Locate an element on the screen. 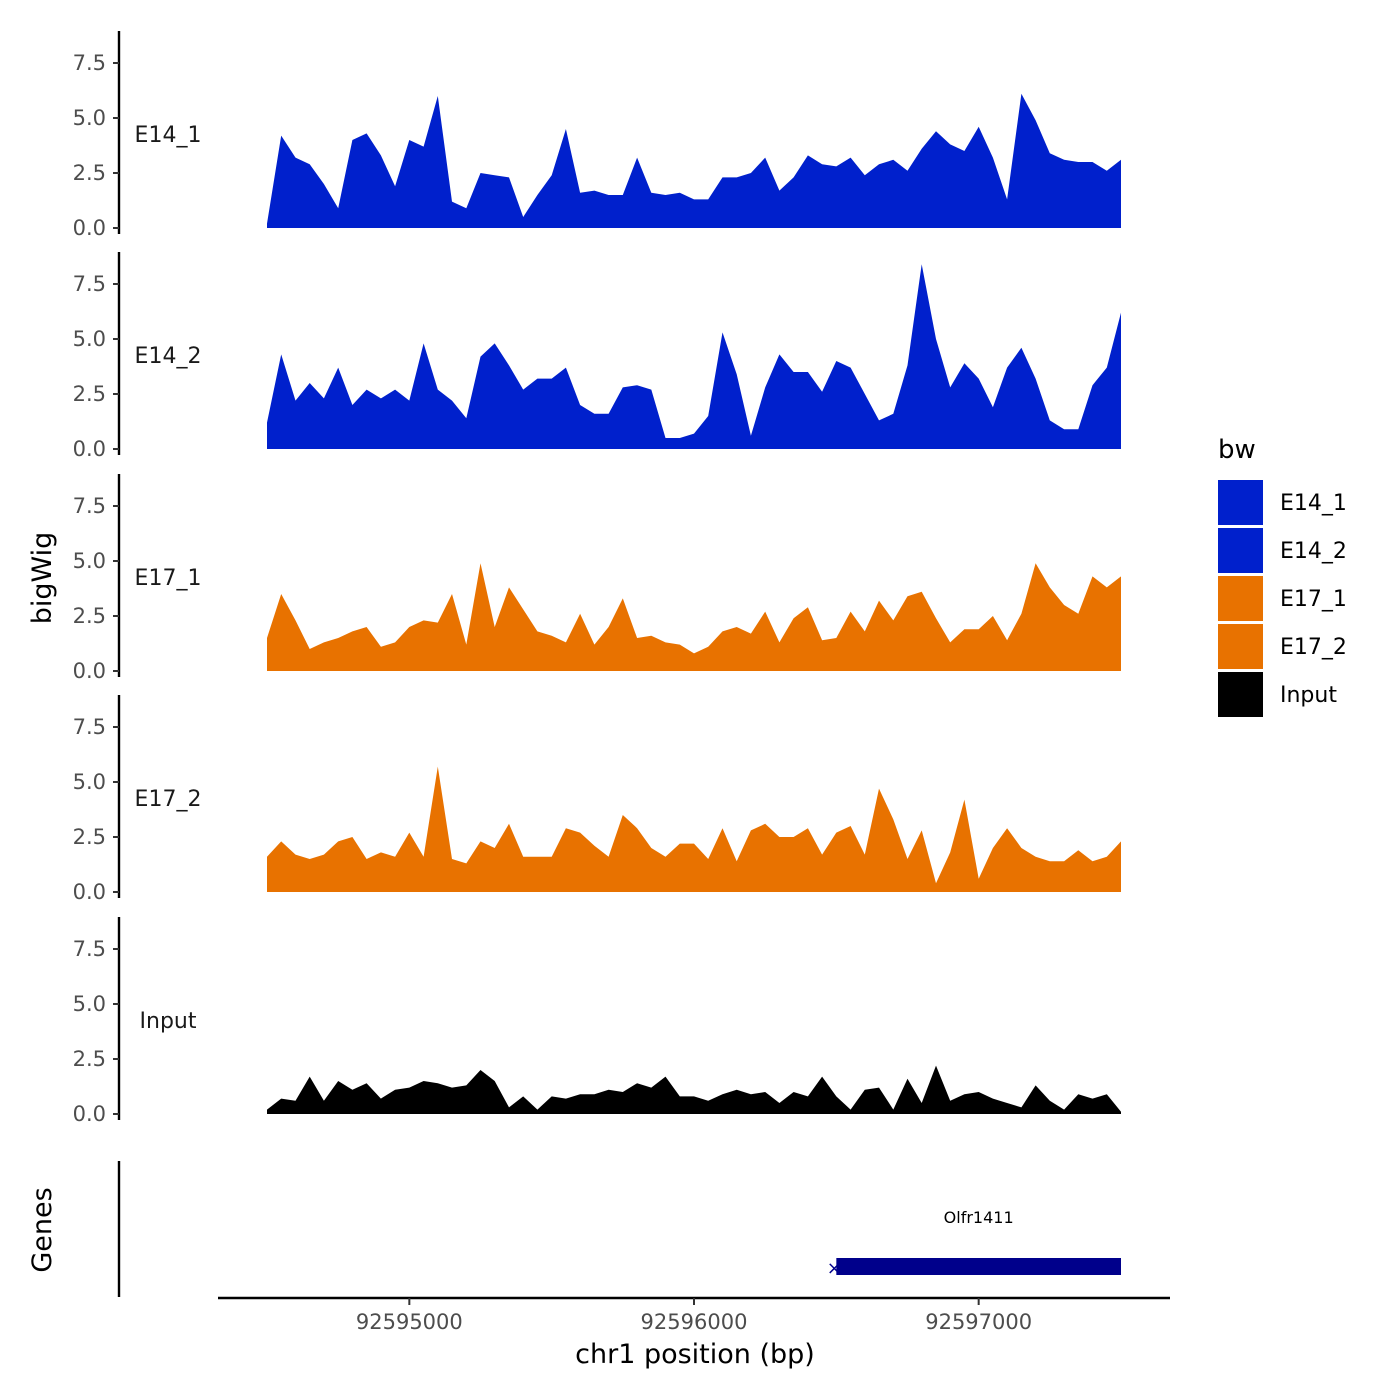 The image size is (1400, 1400). track-label: E14_2 is located at coordinates (168, 356).